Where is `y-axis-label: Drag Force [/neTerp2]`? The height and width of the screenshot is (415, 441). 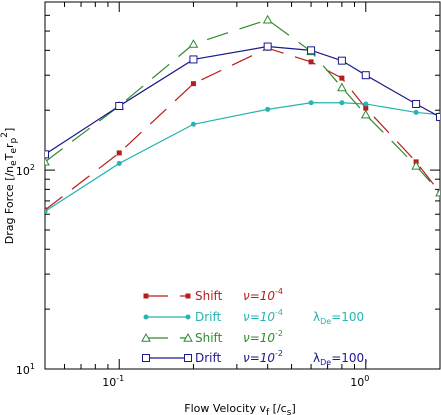
y-axis-label: Drag Force [/neTerp2] is located at coordinates (9, 186).